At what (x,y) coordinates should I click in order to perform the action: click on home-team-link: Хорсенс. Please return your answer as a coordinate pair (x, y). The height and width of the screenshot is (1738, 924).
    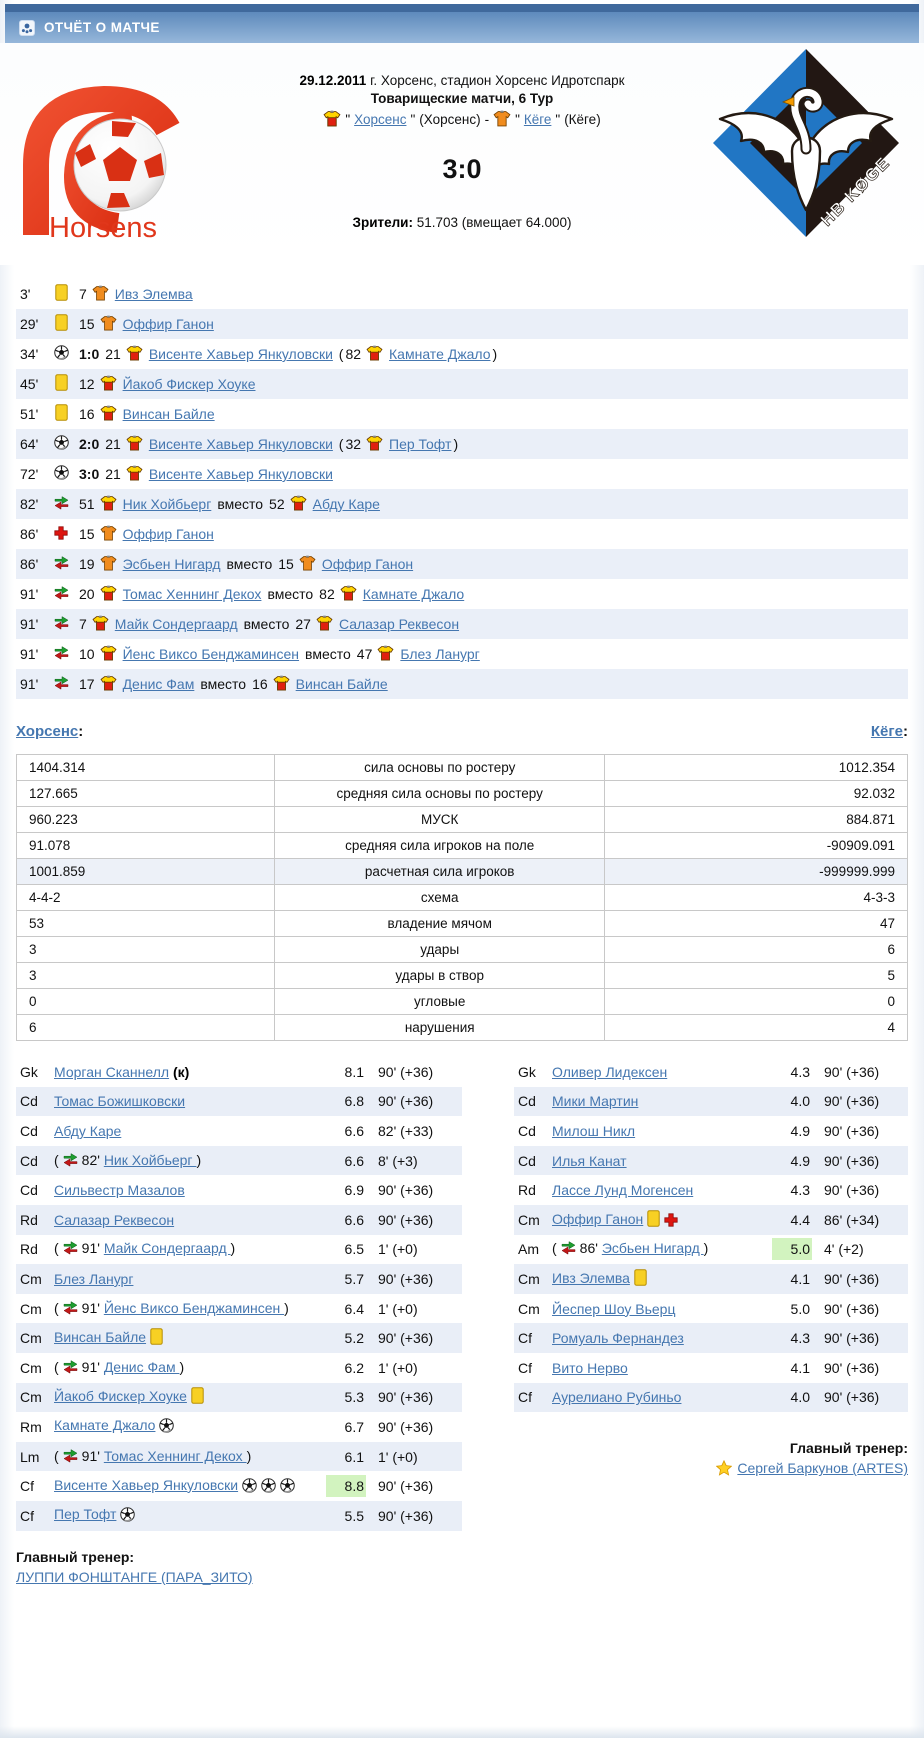
    Looking at the image, I should click on (380, 119).